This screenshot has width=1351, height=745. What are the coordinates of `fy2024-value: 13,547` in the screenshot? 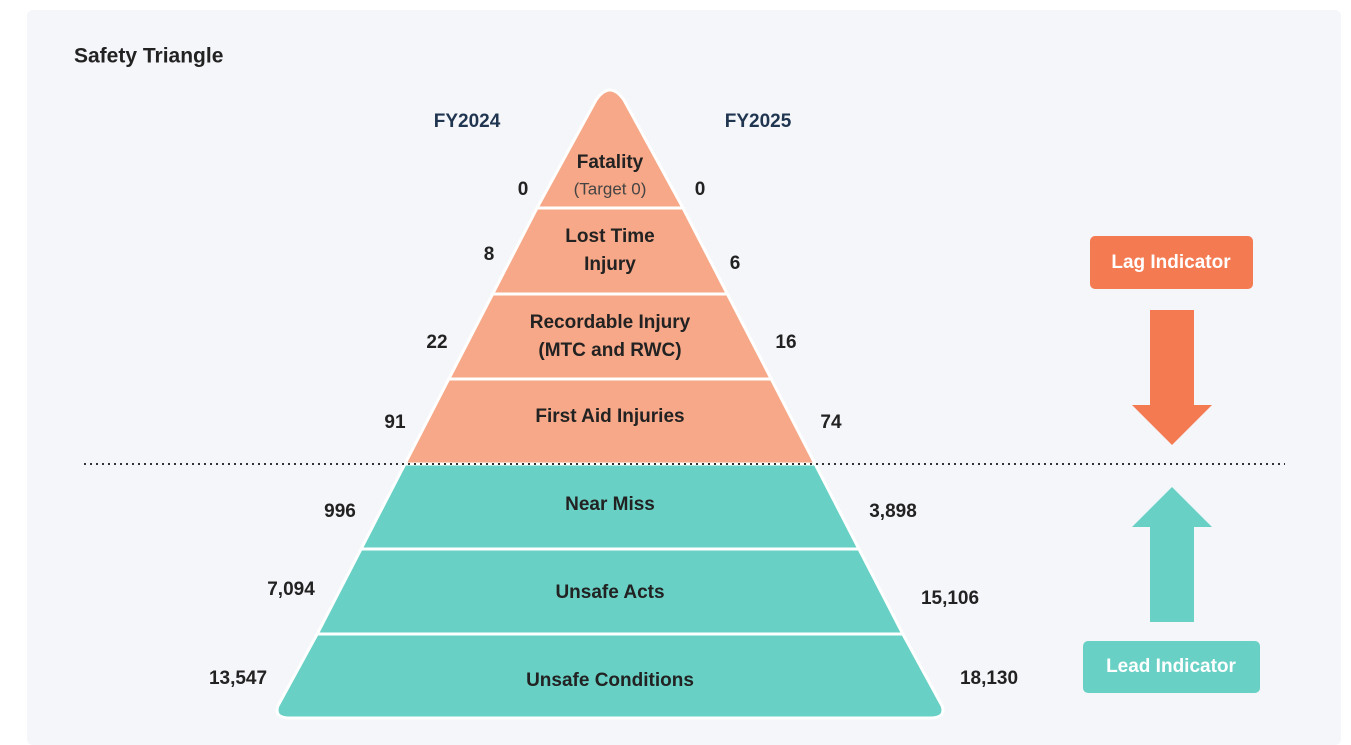 It's located at (238, 678).